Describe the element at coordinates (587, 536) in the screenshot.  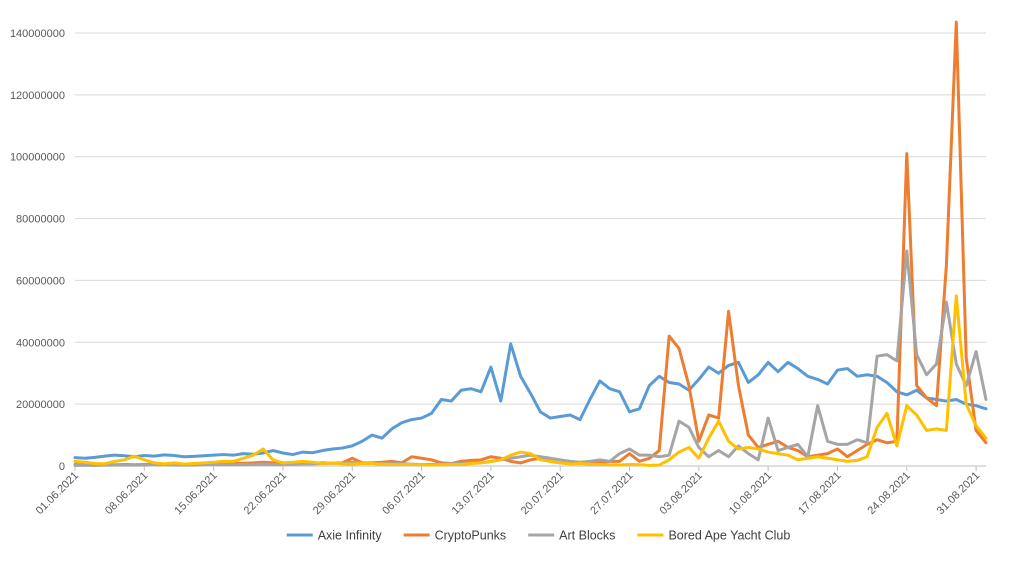
I see `legend-label: Art Blocks` at that location.